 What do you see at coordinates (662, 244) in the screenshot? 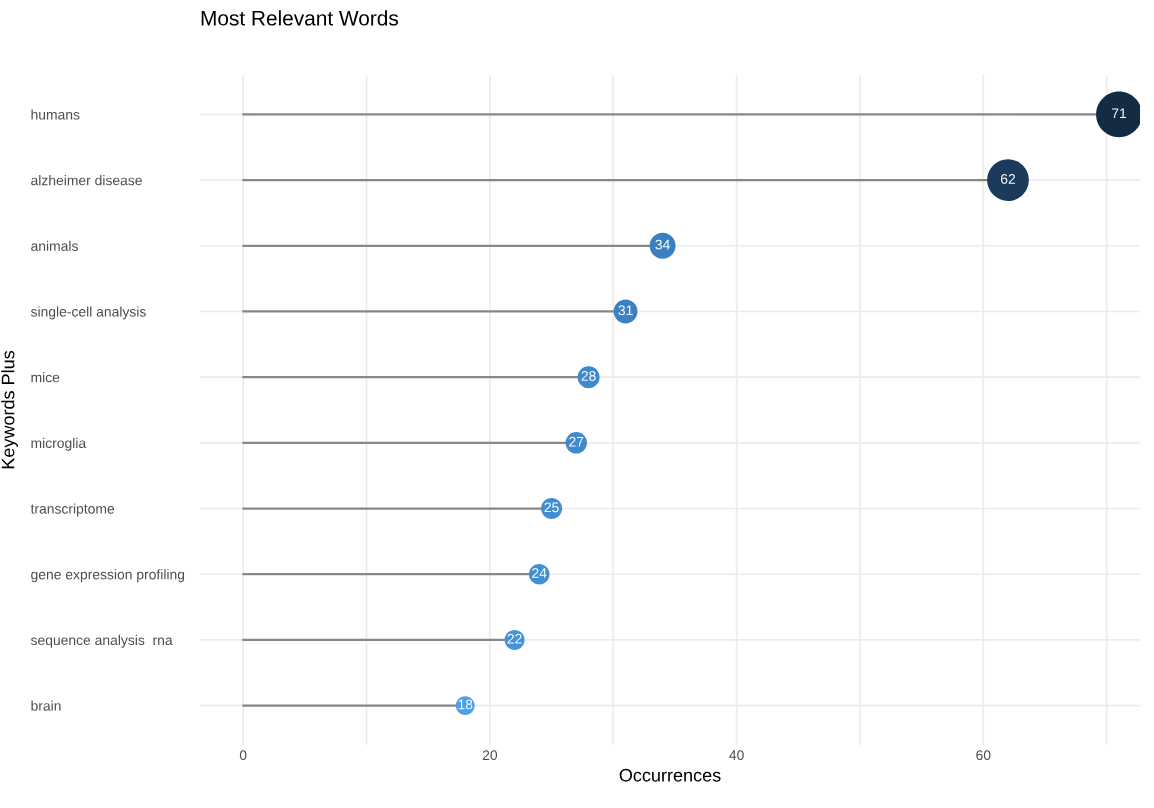
I see `data-label: 34` at bounding box center [662, 244].